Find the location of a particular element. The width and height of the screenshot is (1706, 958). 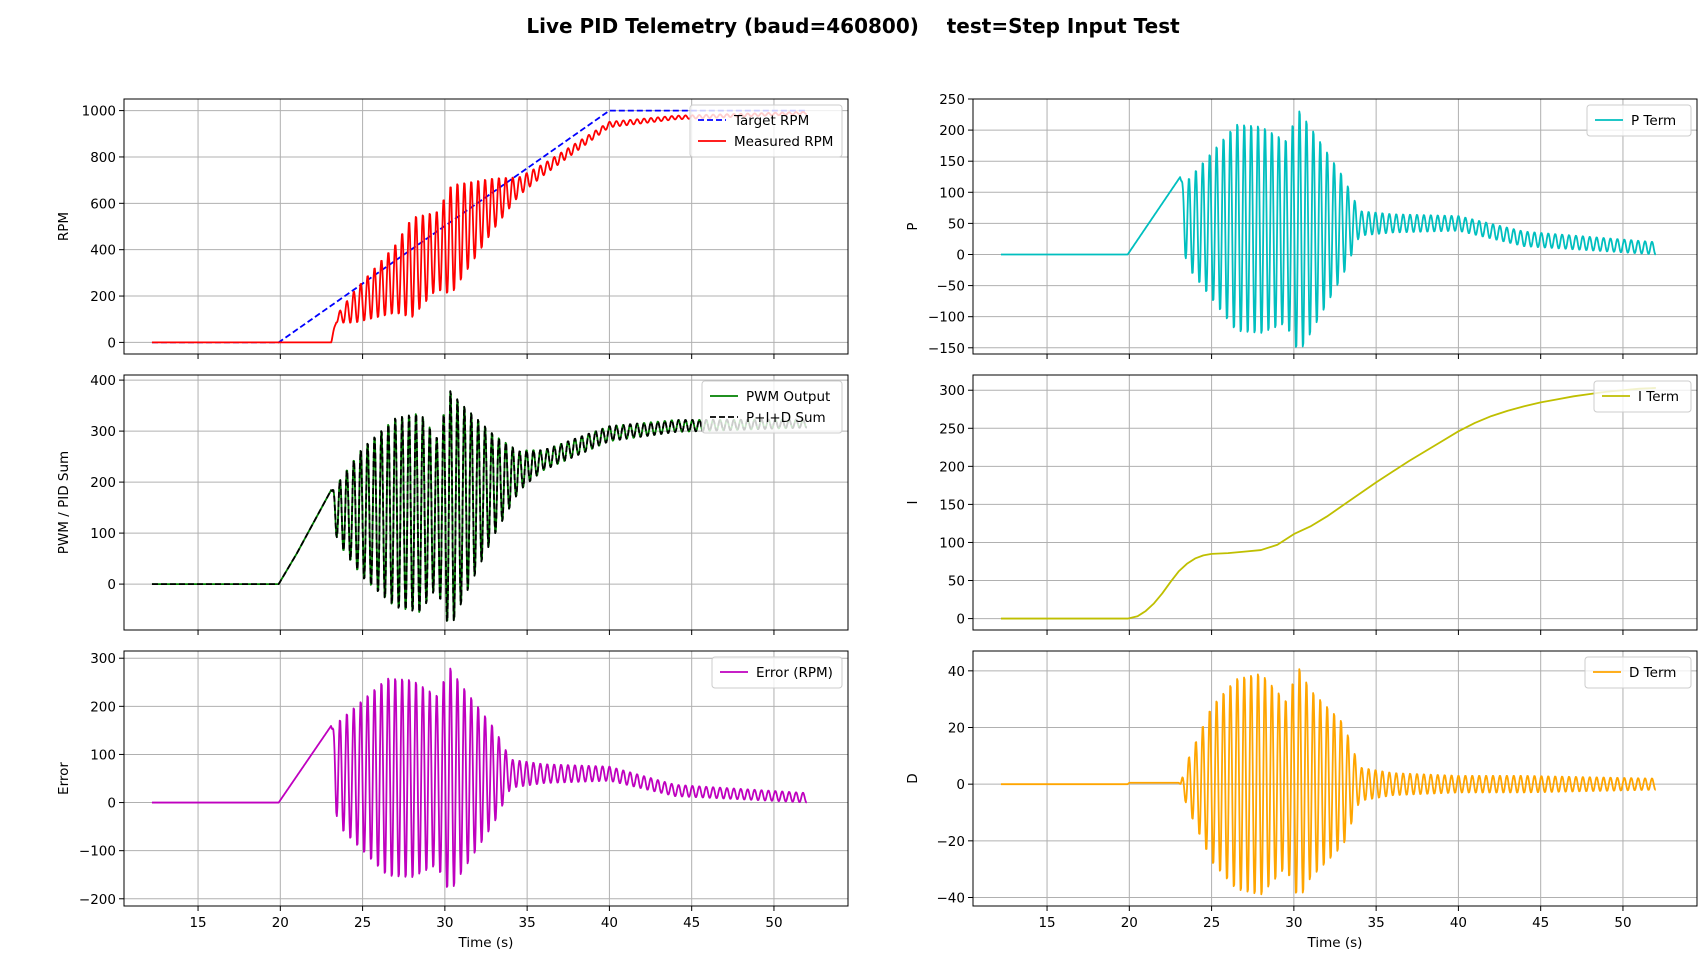

y-tick-label: −150 is located at coordinates (946, 349).